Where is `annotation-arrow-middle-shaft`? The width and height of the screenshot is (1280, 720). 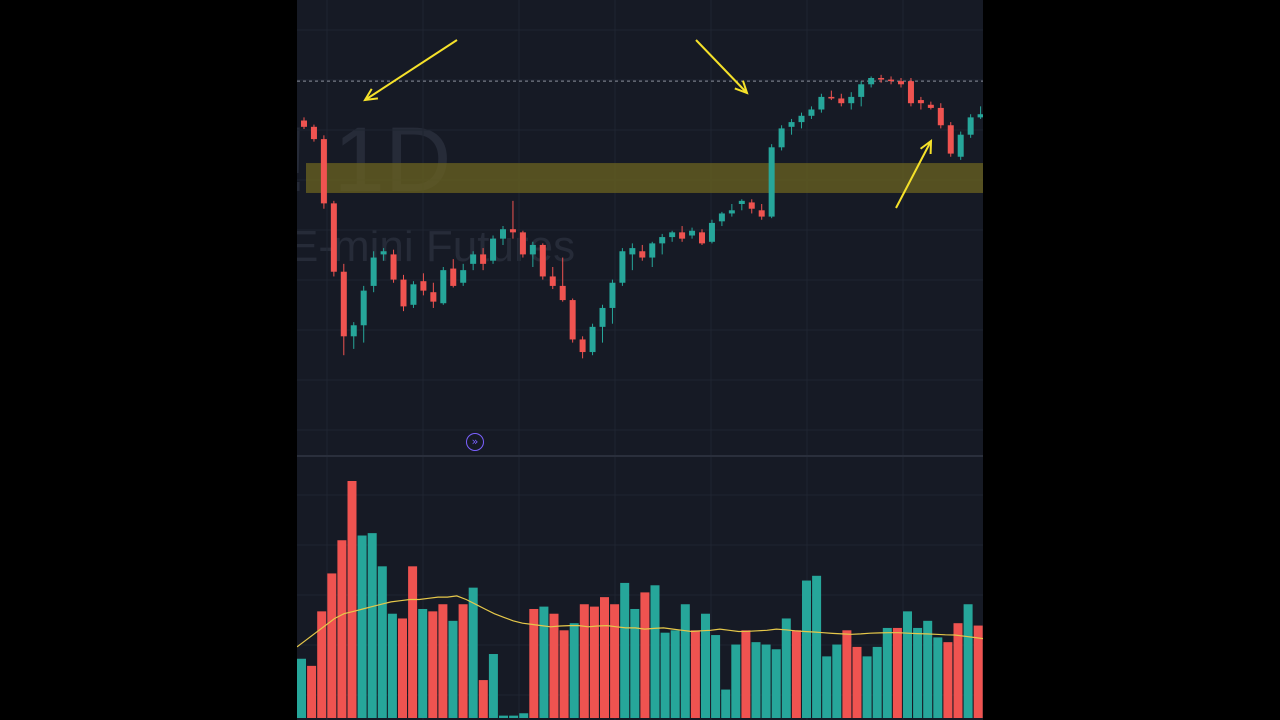 annotation-arrow-middle-shaft is located at coordinates (721, 66).